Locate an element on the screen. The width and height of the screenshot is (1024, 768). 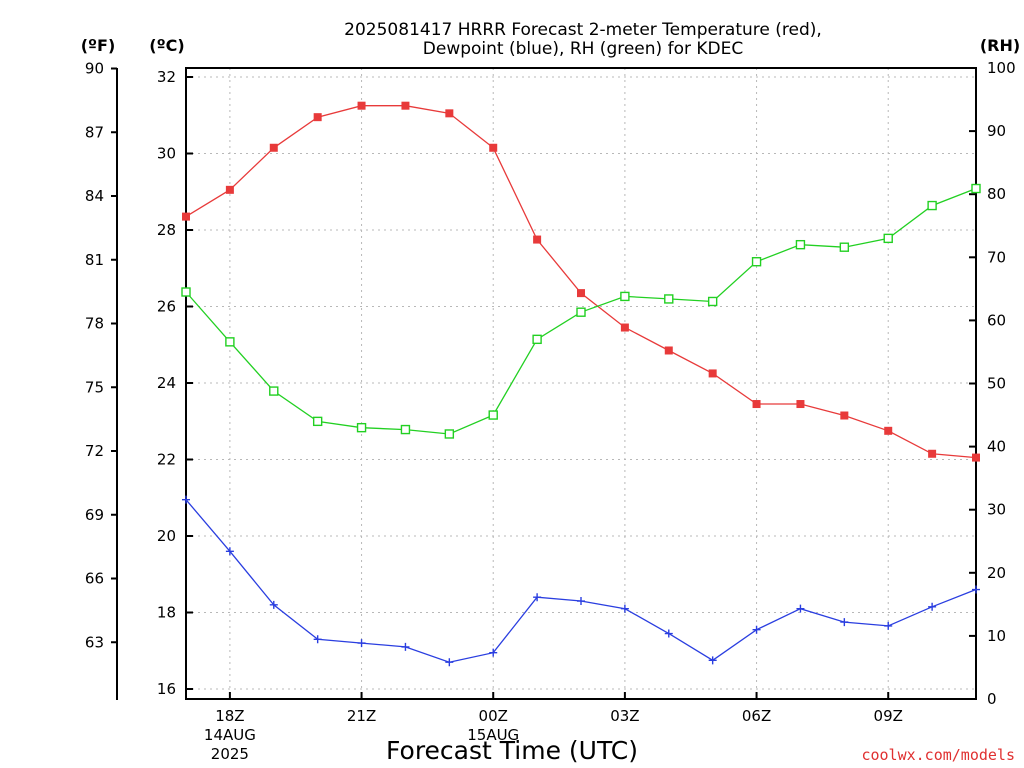
celsius-tick-label: 30 is located at coordinates (166, 154).